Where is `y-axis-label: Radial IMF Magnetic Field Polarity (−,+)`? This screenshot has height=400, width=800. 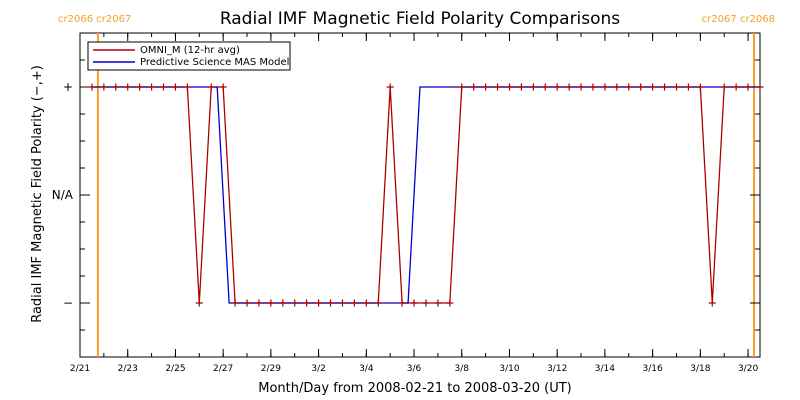
y-axis-label: Radial IMF Magnetic Field Polarity (−,+) is located at coordinates (37, 194).